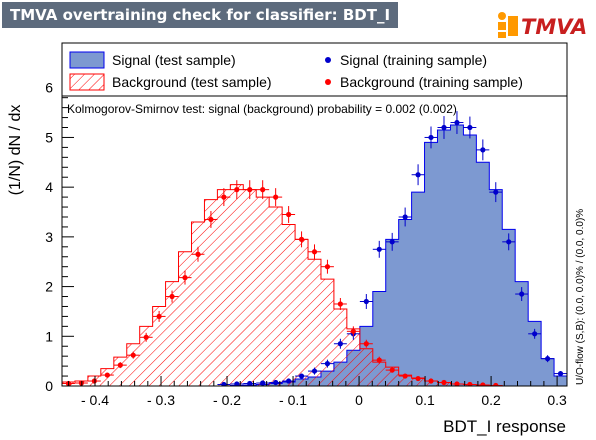 The image size is (596, 440). What do you see at coordinates (49, 287) in the screenshot?
I see `y-tick-label: 2` at bounding box center [49, 287].